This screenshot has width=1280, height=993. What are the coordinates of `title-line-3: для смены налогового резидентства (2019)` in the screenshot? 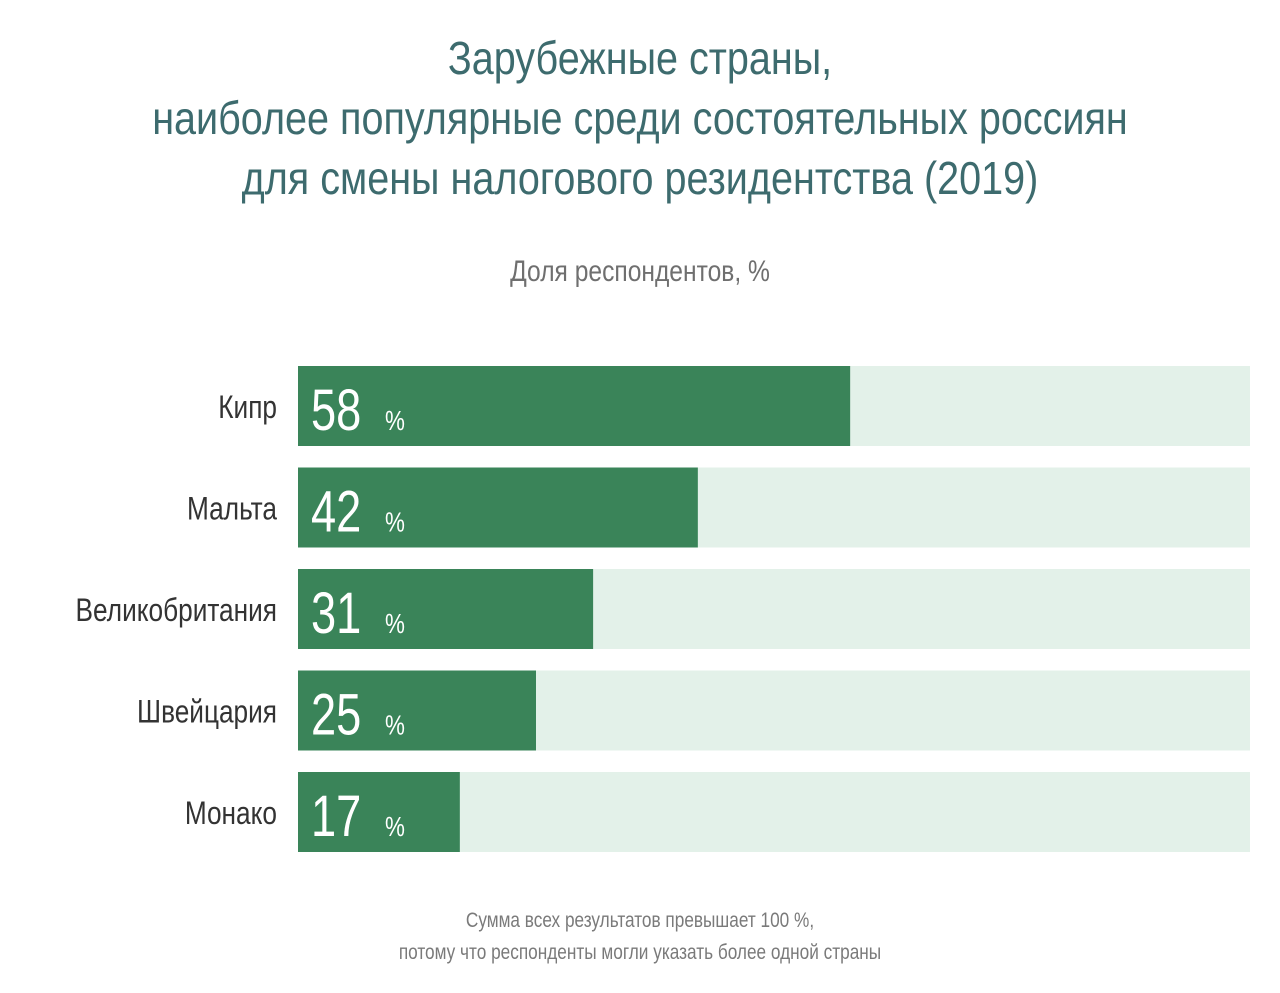 It's located at (640, 178).